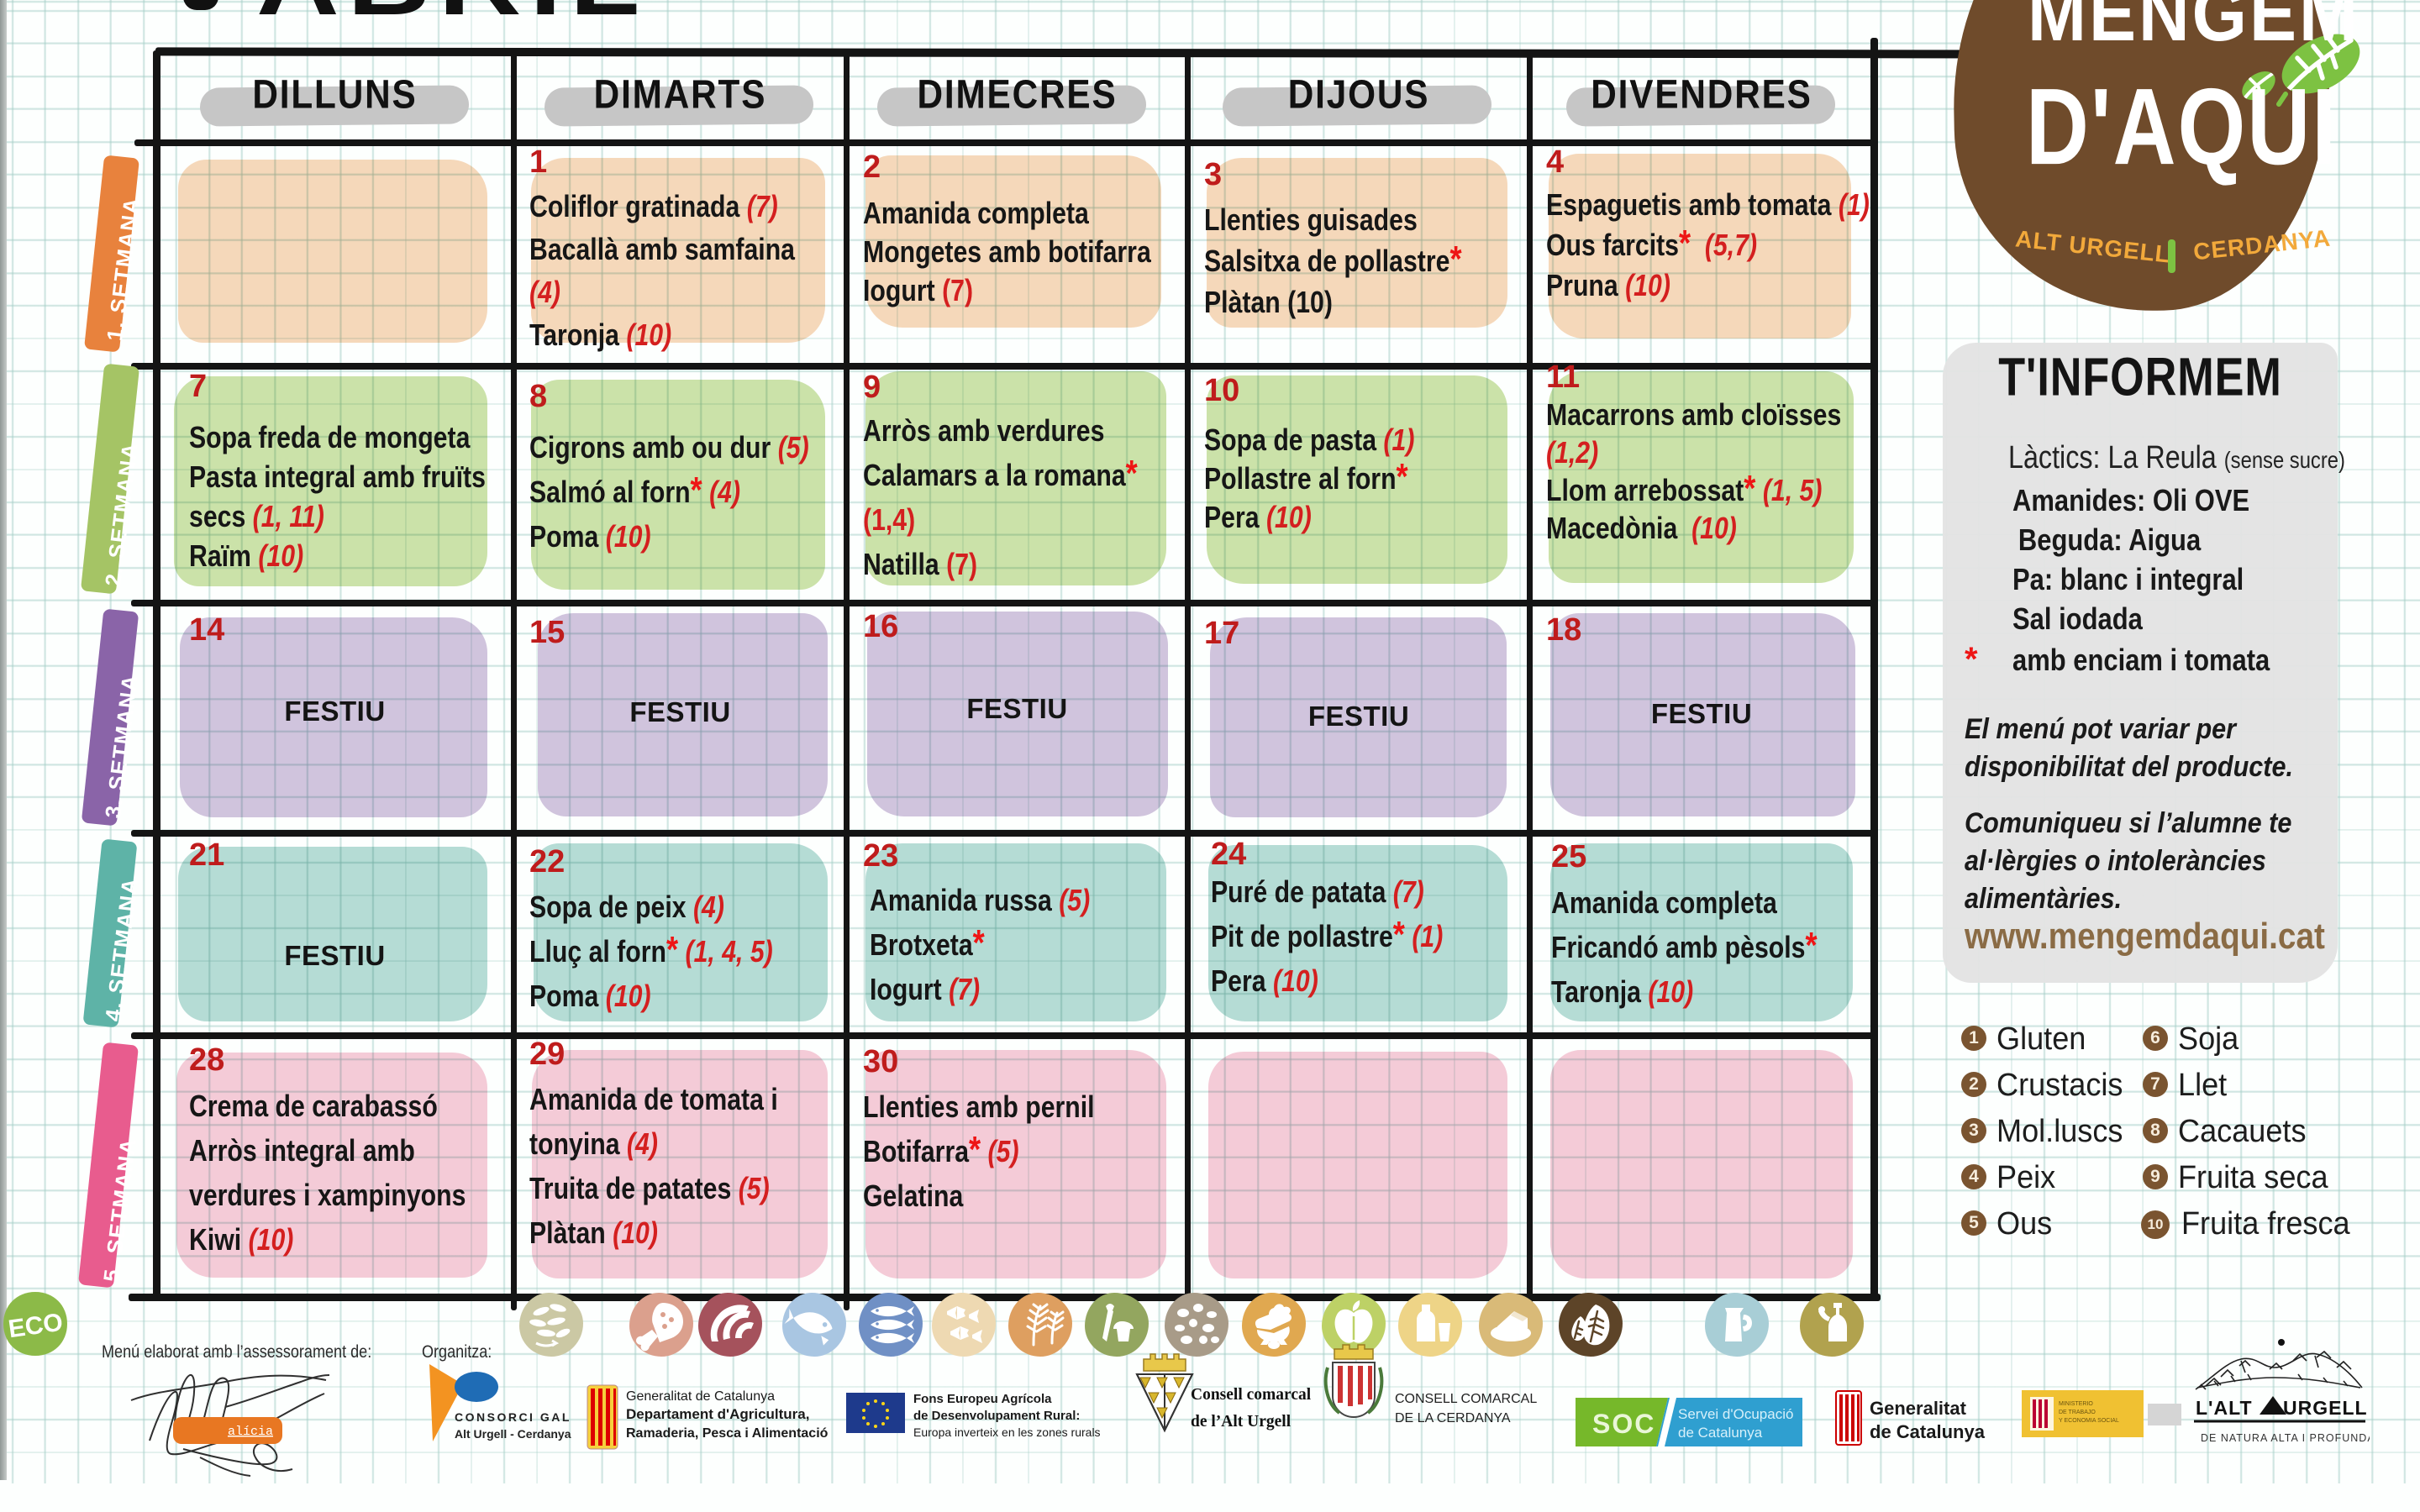 This screenshot has width=2420, height=1512. Describe the element at coordinates (250, 1432) in the screenshot. I see `svg-text: alícia` at that location.